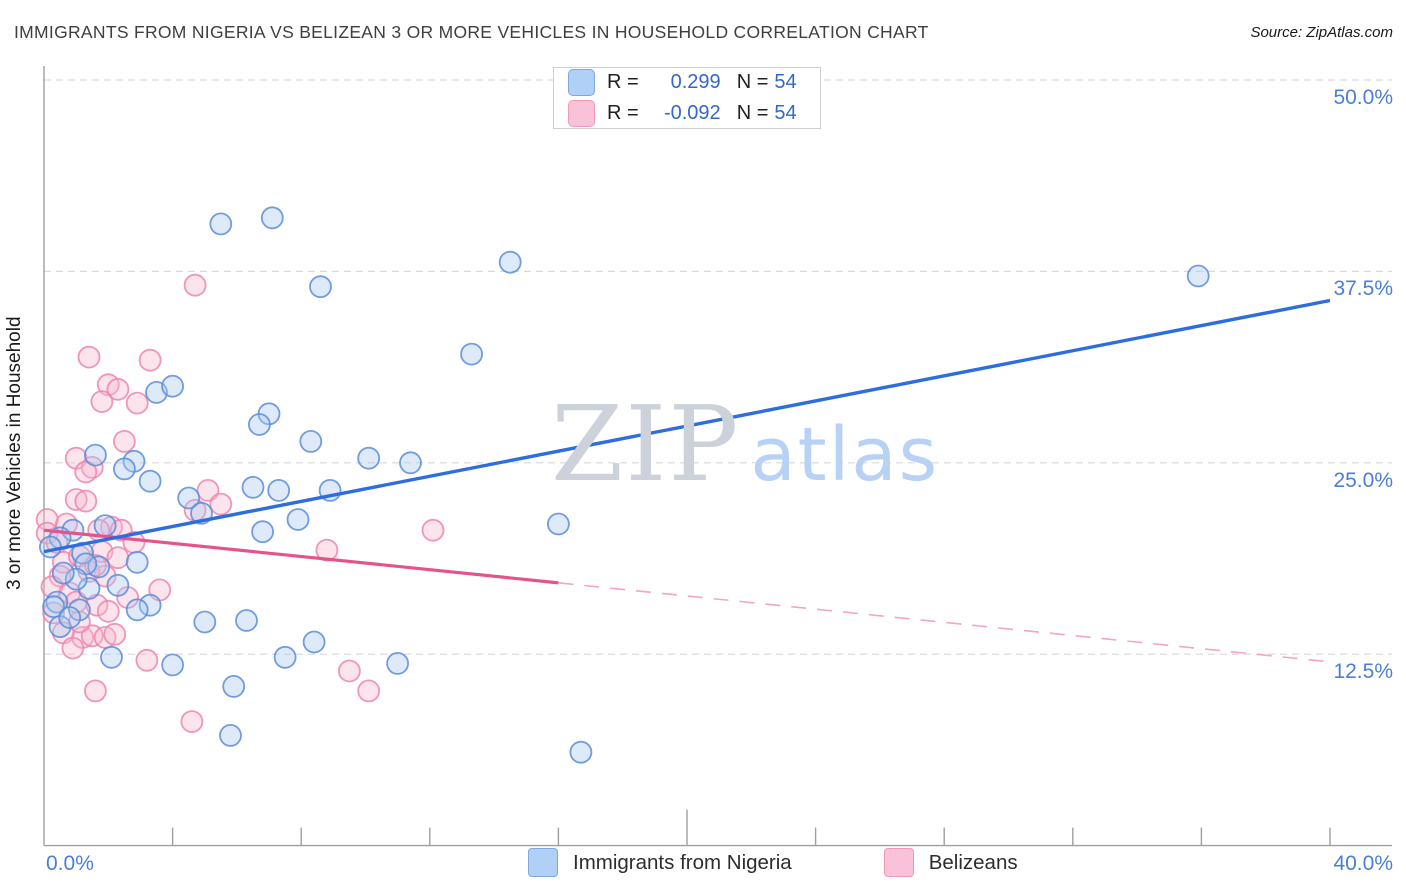  Describe the element at coordinates (543, 862) in the screenshot. I see `nigeria-legend-swatch` at that location.